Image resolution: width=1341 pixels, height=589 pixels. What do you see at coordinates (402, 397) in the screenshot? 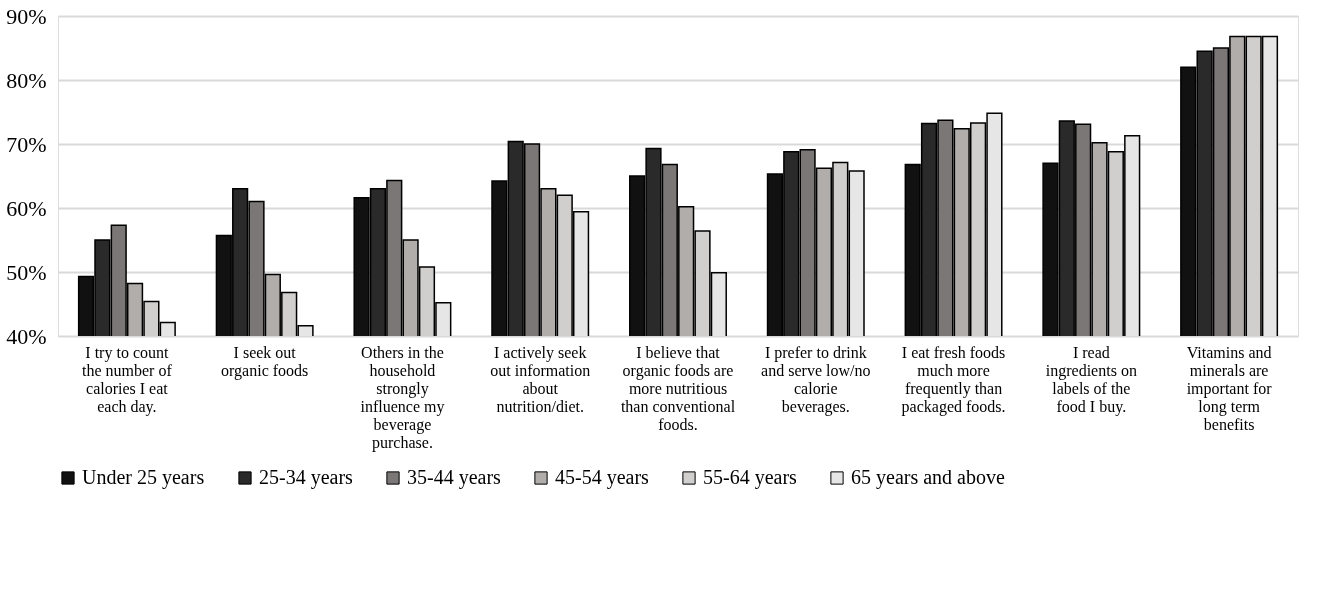
I see `x-tick-label: Others in the household strongly influence my beverage purchase.` at bounding box center [402, 397].